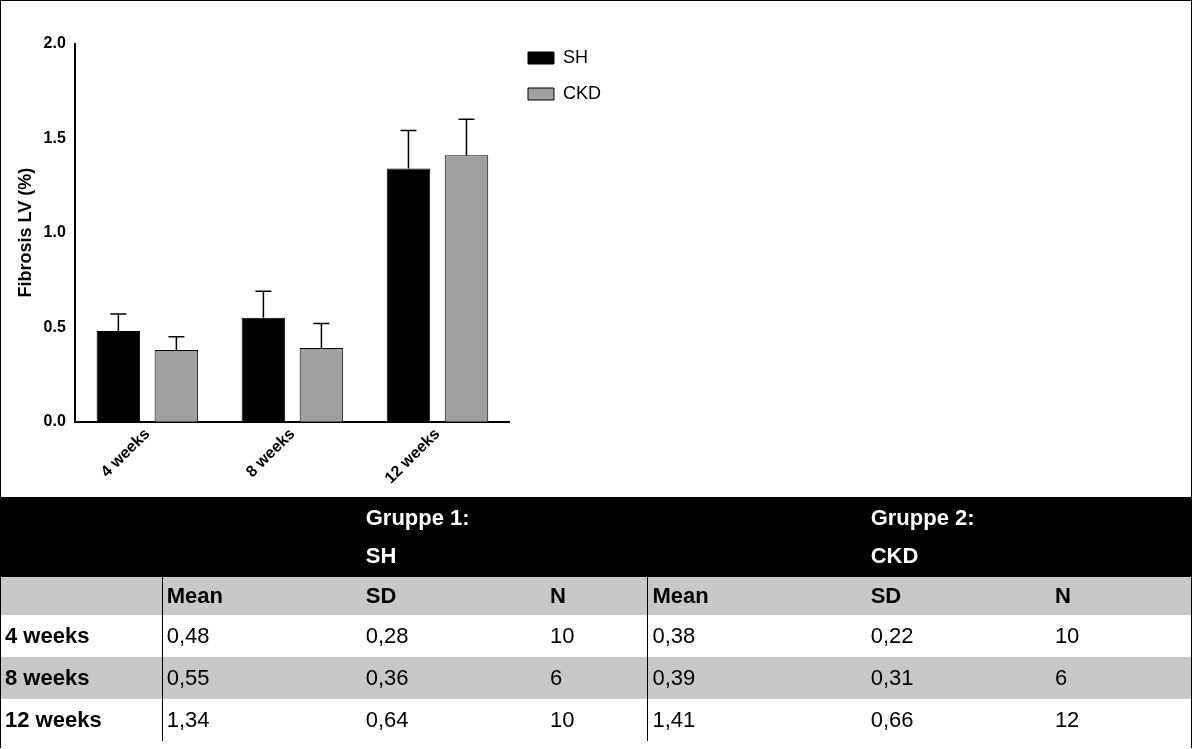 The width and height of the screenshot is (1192, 749). What do you see at coordinates (54, 43) in the screenshot?
I see `y-tick-label: 2.0` at bounding box center [54, 43].